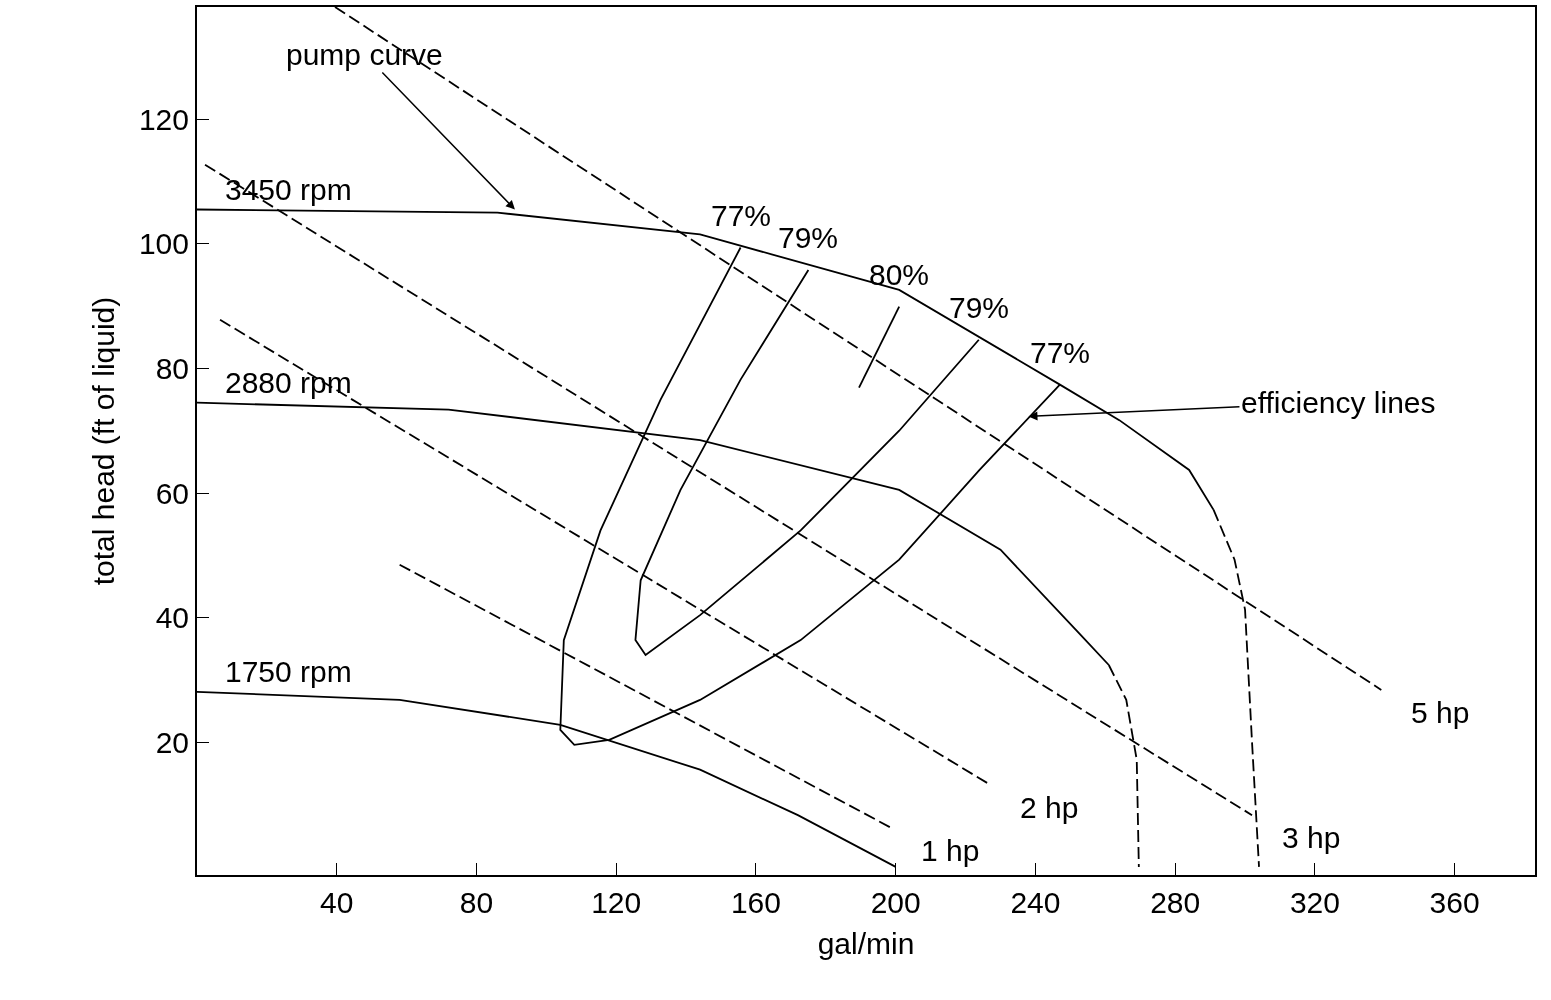 This screenshot has width=1551, height=1000. What do you see at coordinates (1311, 837) in the screenshot?
I see `series-label: 3 hp` at bounding box center [1311, 837].